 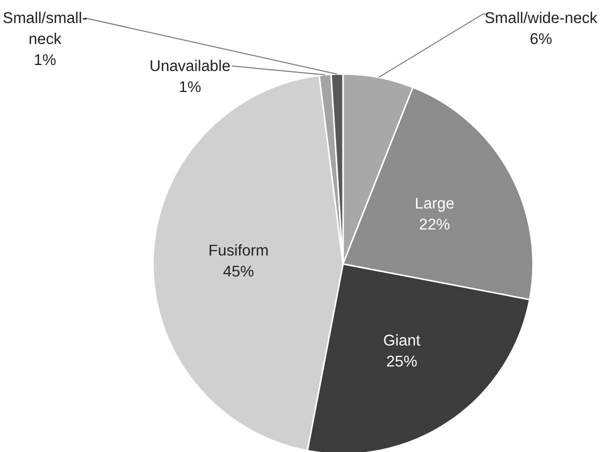 What do you see at coordinates (541, 18) in the screenshot?
I see `slice-label: Small/wide-neck` at bounding box center [541, 18].